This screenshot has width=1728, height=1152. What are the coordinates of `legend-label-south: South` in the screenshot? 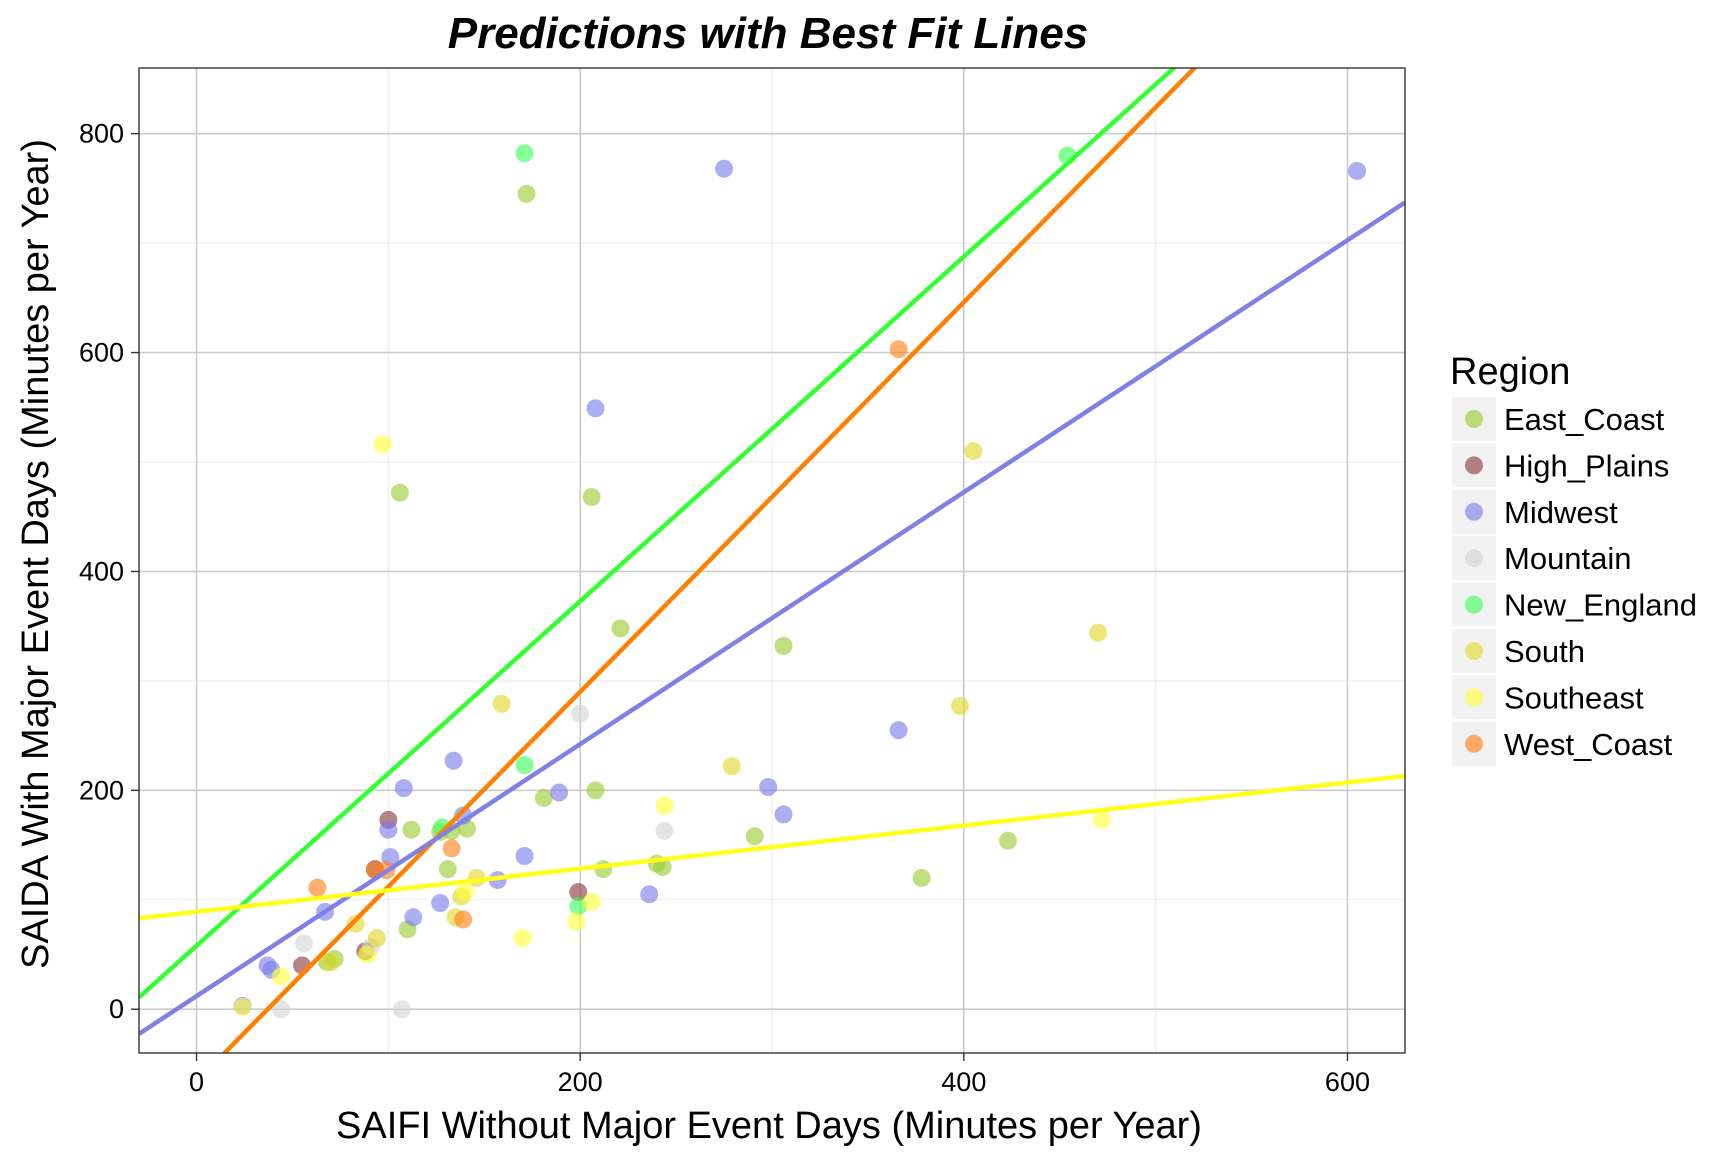 It's located at (1544, 651).